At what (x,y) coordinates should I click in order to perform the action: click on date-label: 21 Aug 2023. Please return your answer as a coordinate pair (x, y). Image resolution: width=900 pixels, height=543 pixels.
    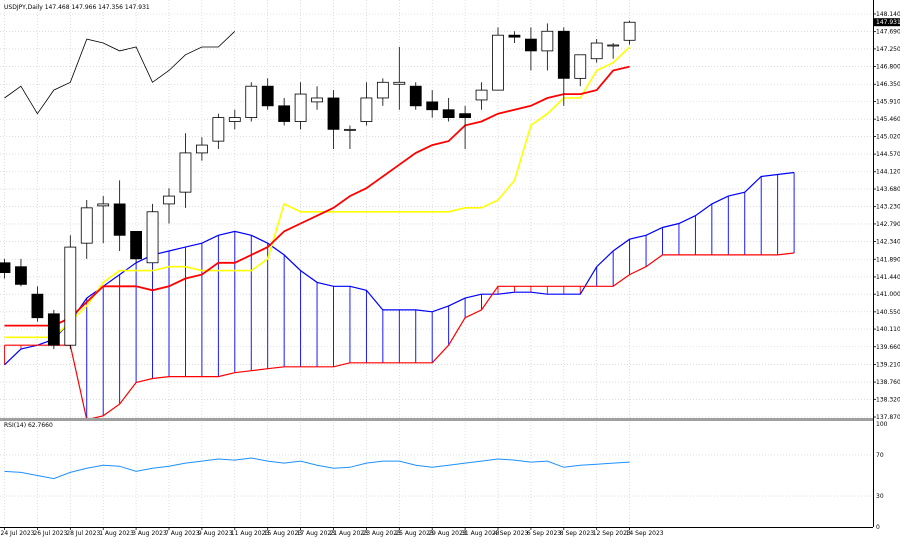
    Looking at the image, I should click on (349, 533).